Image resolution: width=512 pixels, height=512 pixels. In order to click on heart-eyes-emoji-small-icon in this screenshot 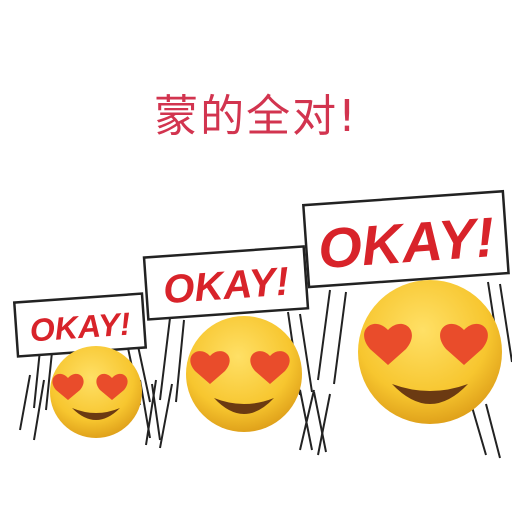, I will do `click(96, 392)`.